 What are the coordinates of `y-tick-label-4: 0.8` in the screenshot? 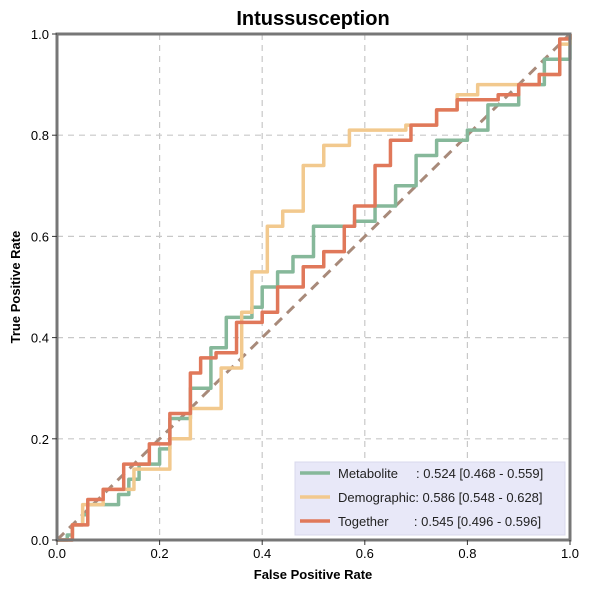 It's located at (40, 135).